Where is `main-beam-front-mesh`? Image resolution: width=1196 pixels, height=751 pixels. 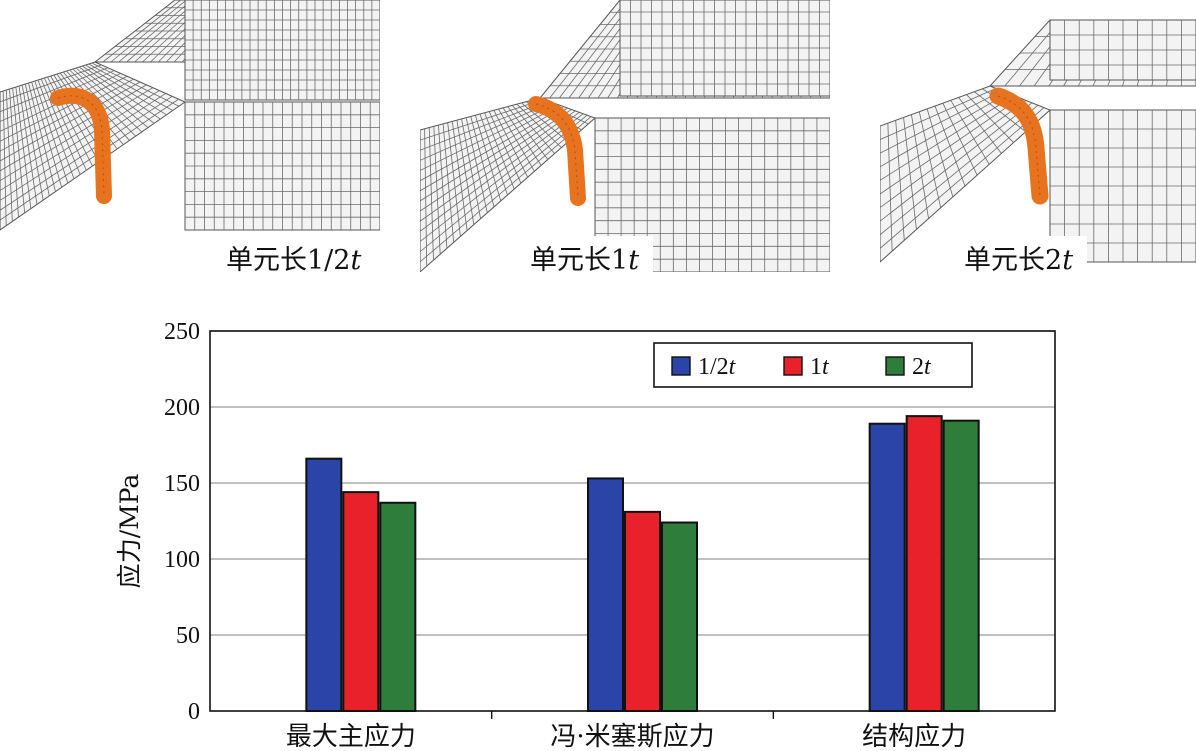
main-beam-front-mesh is located at coordinates (93, 146).